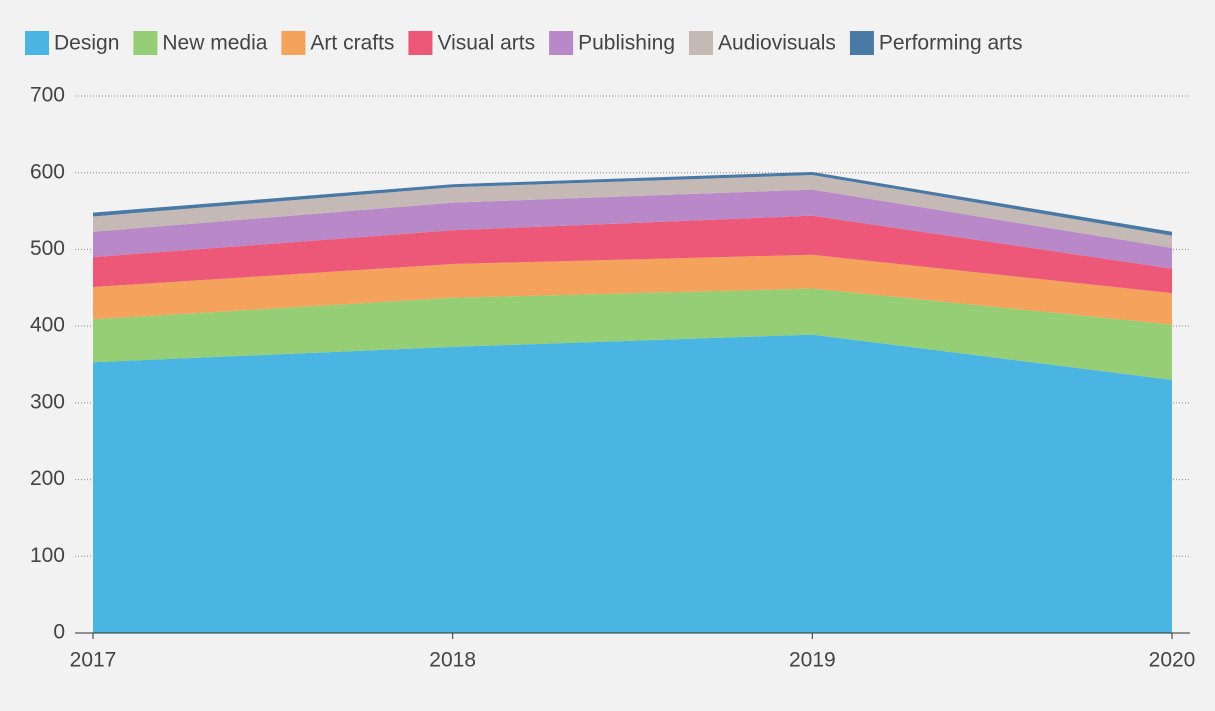 This screenshot has width=1215, height=711. What do you see at coordinates (812, 660) in the screenshot?
I see `x-tick-label: 2019` at bounding box center [812, 660].